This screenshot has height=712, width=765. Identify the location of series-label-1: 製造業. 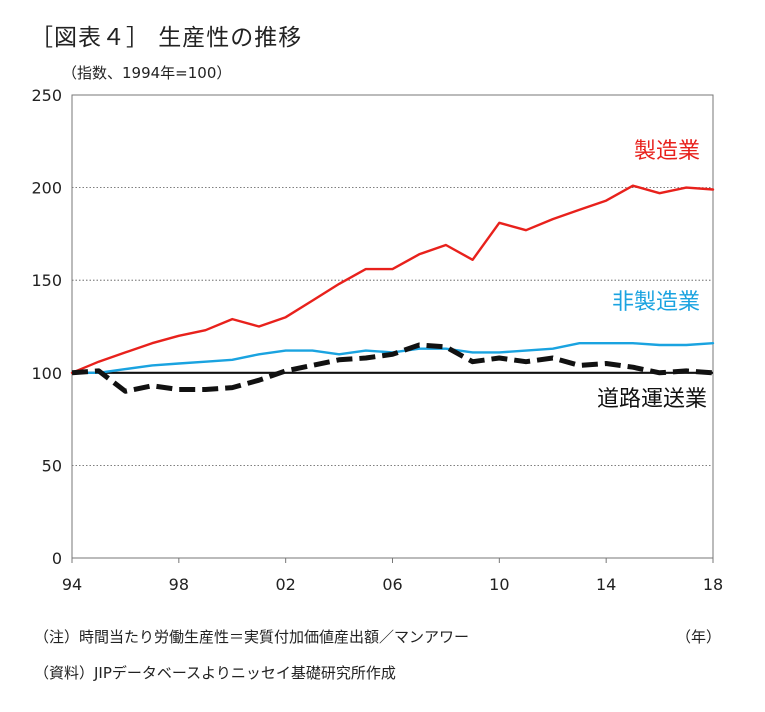
(667, 151).